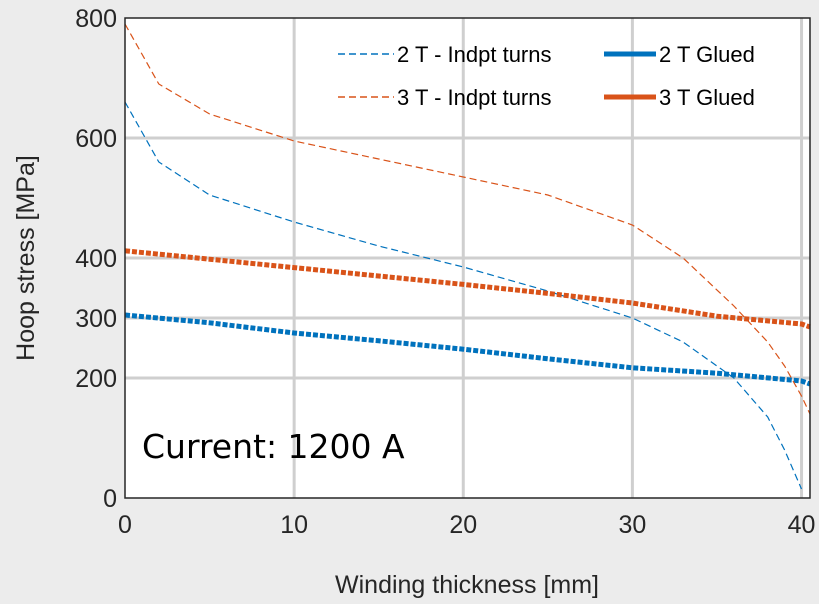 The width and height of the screenshot is (819, 604). I want to click on x-tick-label: 20, so click(463, 525).